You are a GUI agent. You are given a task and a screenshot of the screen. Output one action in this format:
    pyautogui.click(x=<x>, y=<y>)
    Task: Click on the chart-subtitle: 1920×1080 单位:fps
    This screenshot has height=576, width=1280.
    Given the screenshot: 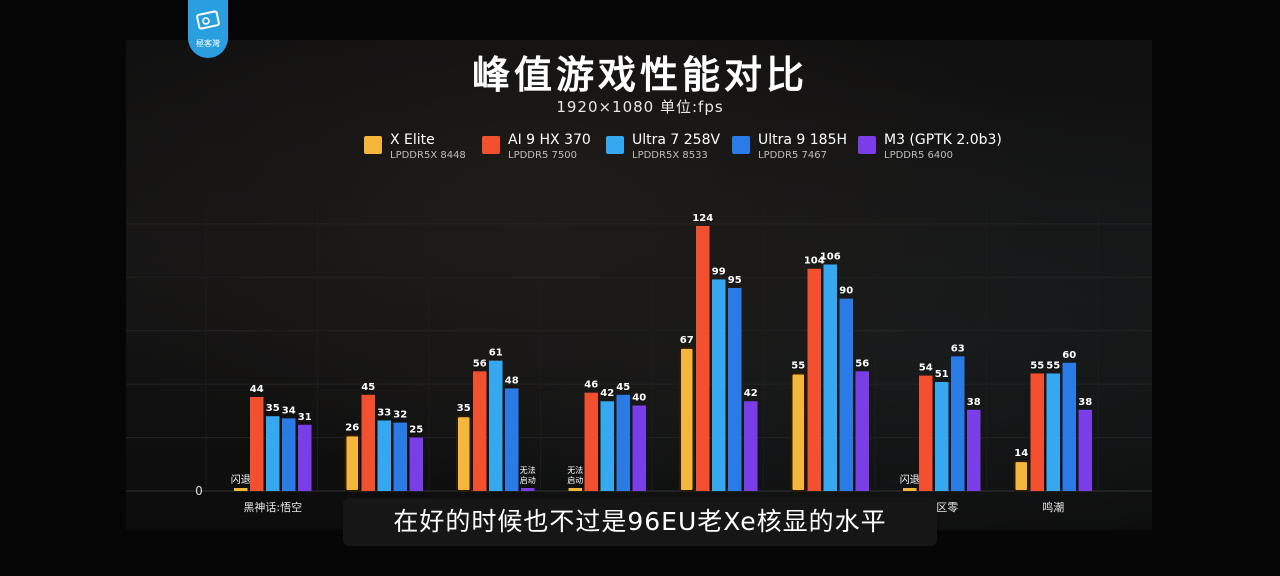 What is the action you would take?
    pyautogui.click(x=640, y=107)
    